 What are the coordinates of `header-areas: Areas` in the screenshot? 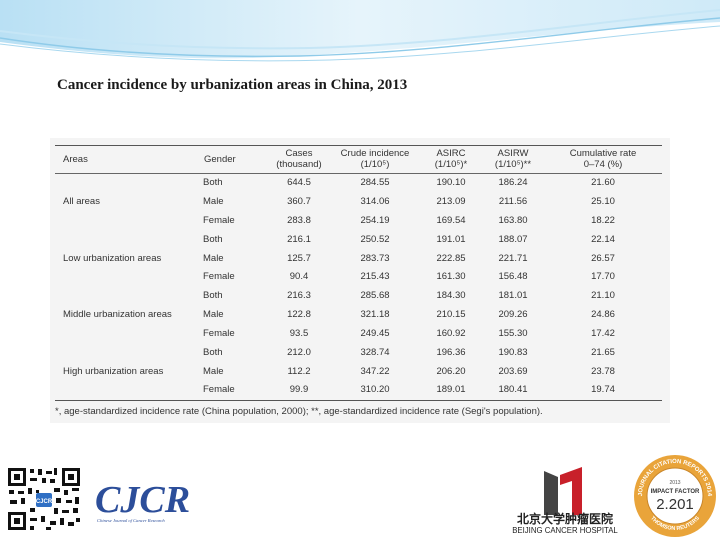 It's located at (125, 159).